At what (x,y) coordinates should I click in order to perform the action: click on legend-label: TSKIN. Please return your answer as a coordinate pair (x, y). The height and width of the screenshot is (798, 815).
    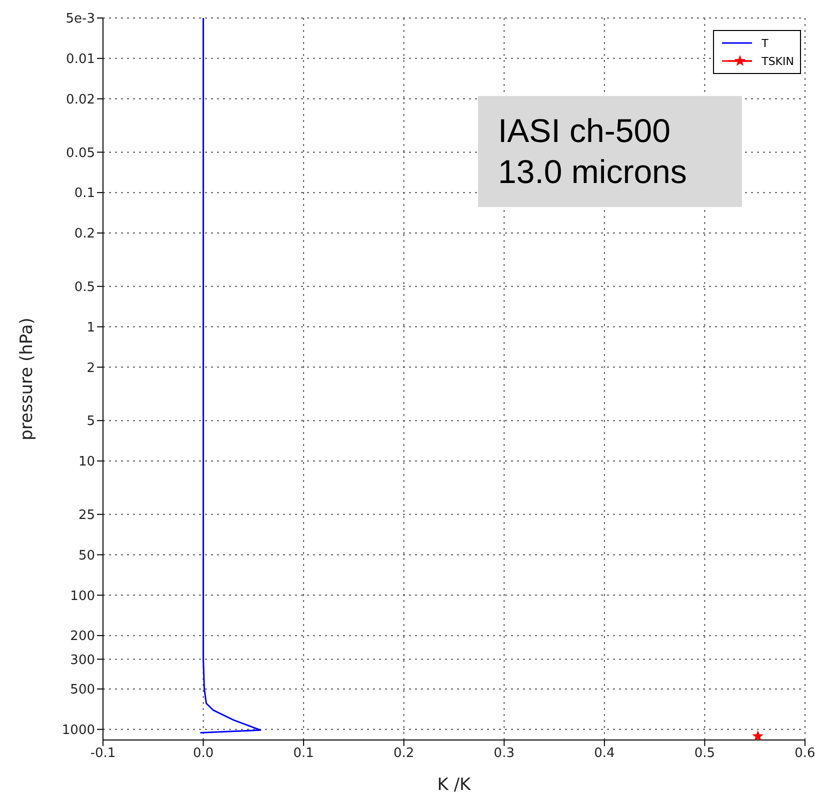
    Looking at the image, I should click on (778, 61).